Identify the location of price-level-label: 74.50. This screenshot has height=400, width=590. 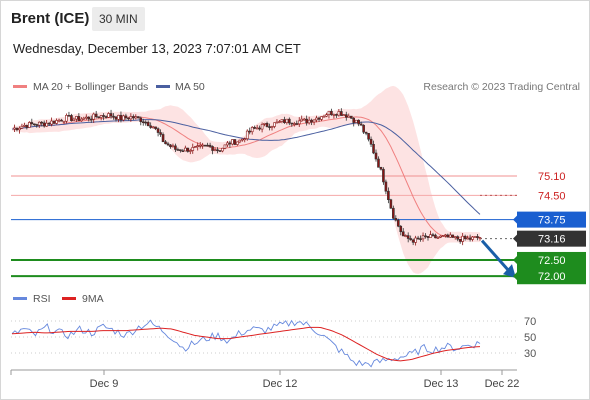
(552, 196).